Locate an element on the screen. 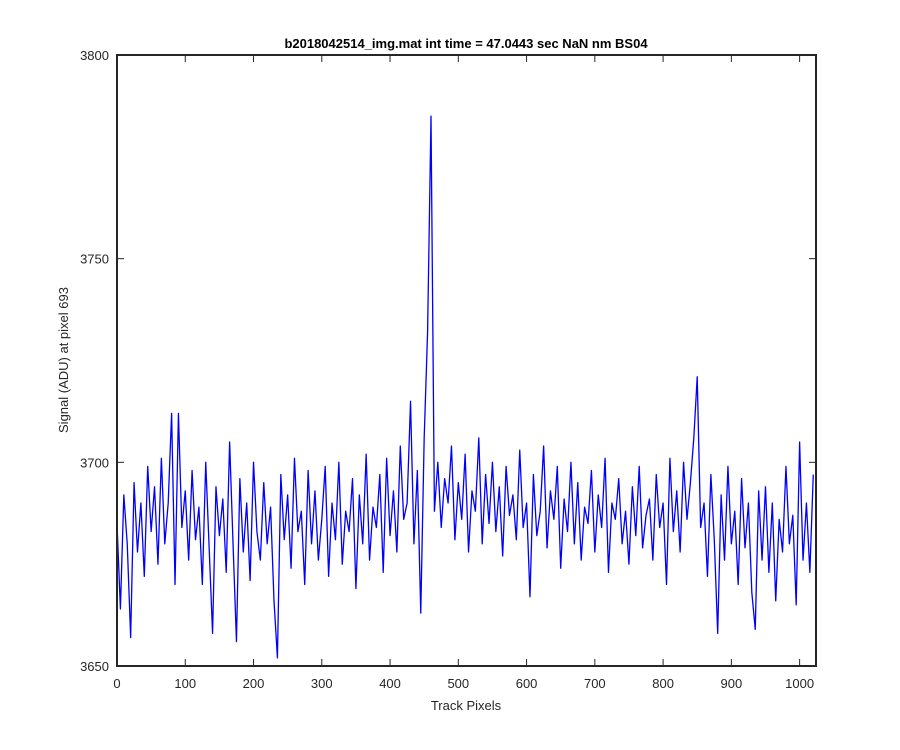  x-tick-label: 400 is located at coordinates (390, 683).